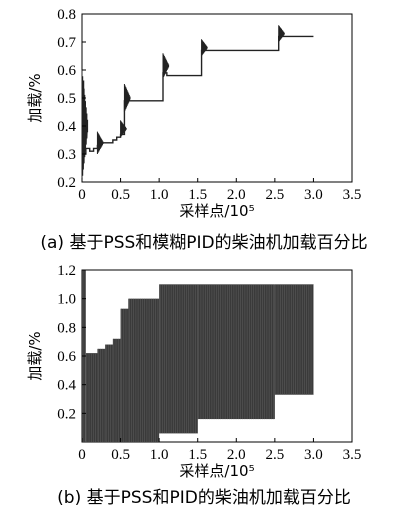 Image resolution: width=408 pixels, height=512 pixels. I want to click on chart-a-x-tick-label: 1.0, so click(159, 195).